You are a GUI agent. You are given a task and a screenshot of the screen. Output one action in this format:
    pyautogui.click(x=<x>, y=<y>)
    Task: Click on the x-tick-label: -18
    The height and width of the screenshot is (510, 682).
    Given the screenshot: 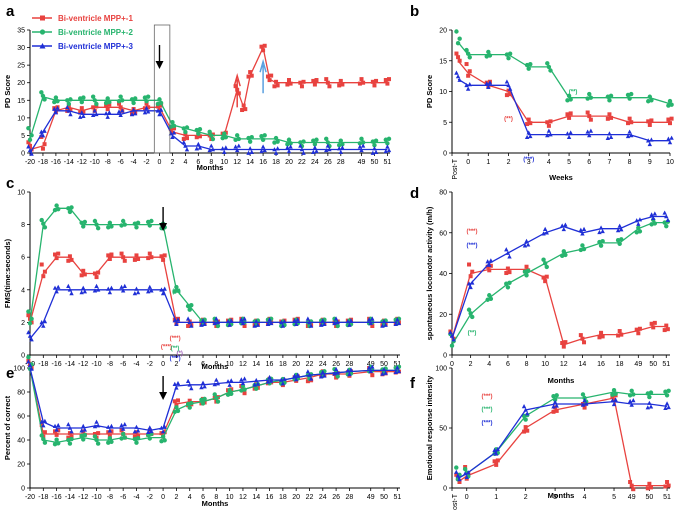 What is the action you would take?
    pyautogui.click(x=43, y=364)
    